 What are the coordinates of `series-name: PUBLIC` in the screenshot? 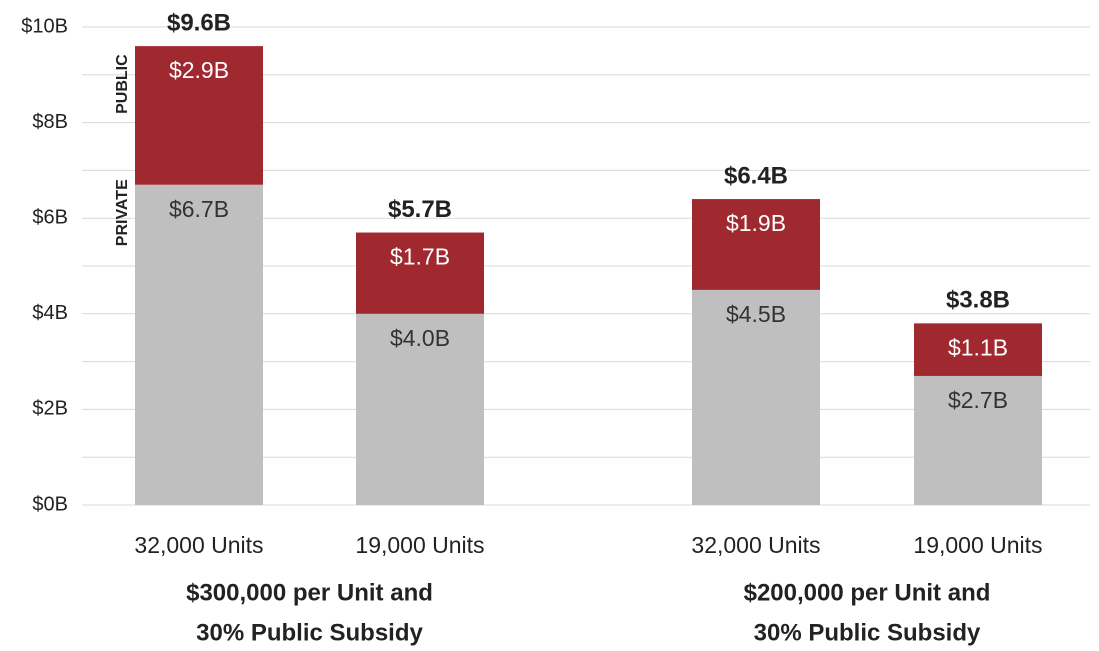 It's located at (122, 84).